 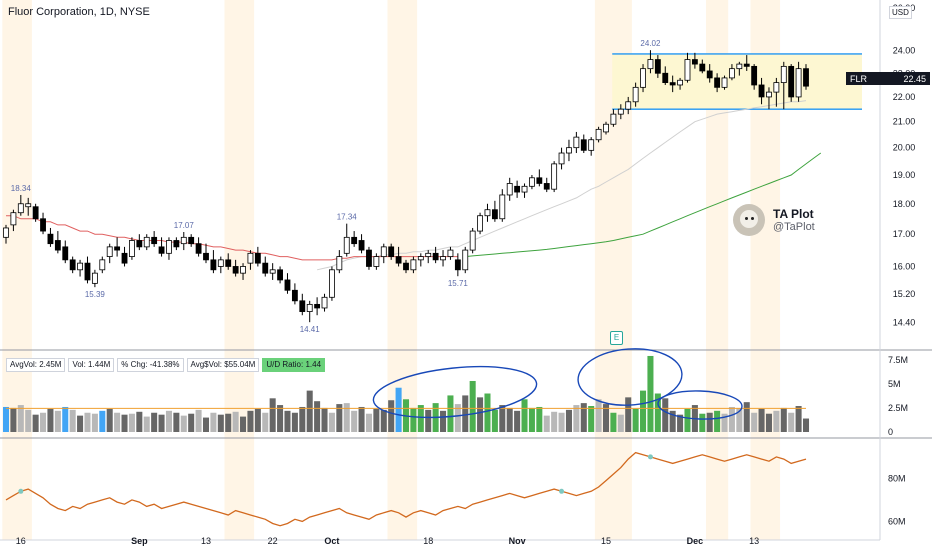 What do you see at coordinates (36, 365) in the screenshot?
I see `stat-avg-vol: AvgVol: 2.45M` at bounding box center [36, 365].